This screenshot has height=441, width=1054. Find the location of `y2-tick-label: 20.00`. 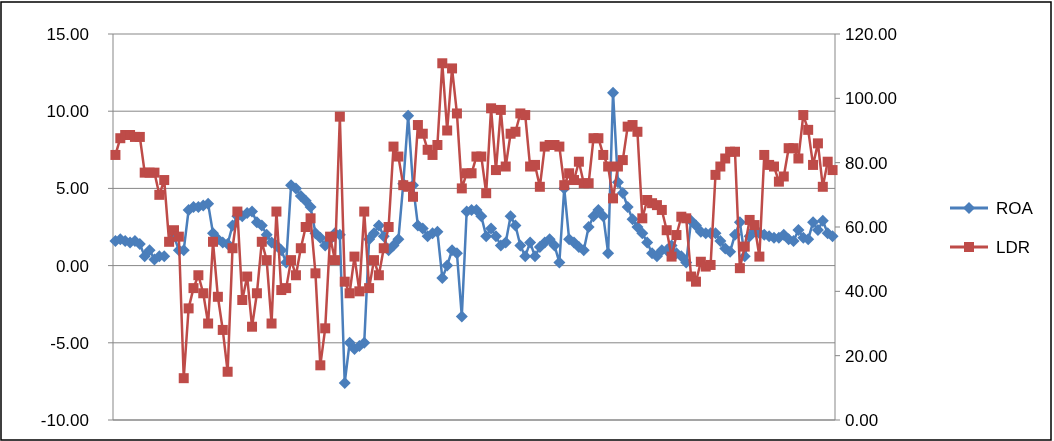

y2-tick-label: 20.00 is located at coordinates (866, 356).